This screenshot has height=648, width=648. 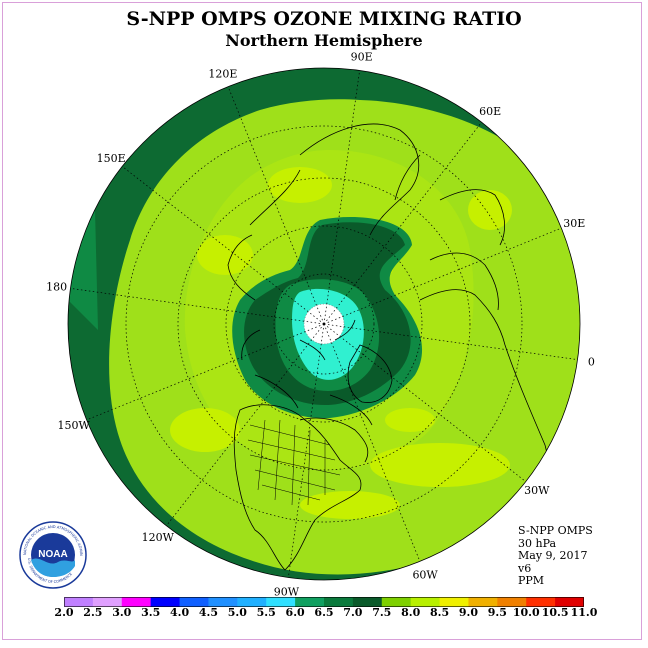 What do you see at coordinates (122, 612) in the screenshot?
I see `colorbar-label-2: 3.0` at bounding box center [122, 612].